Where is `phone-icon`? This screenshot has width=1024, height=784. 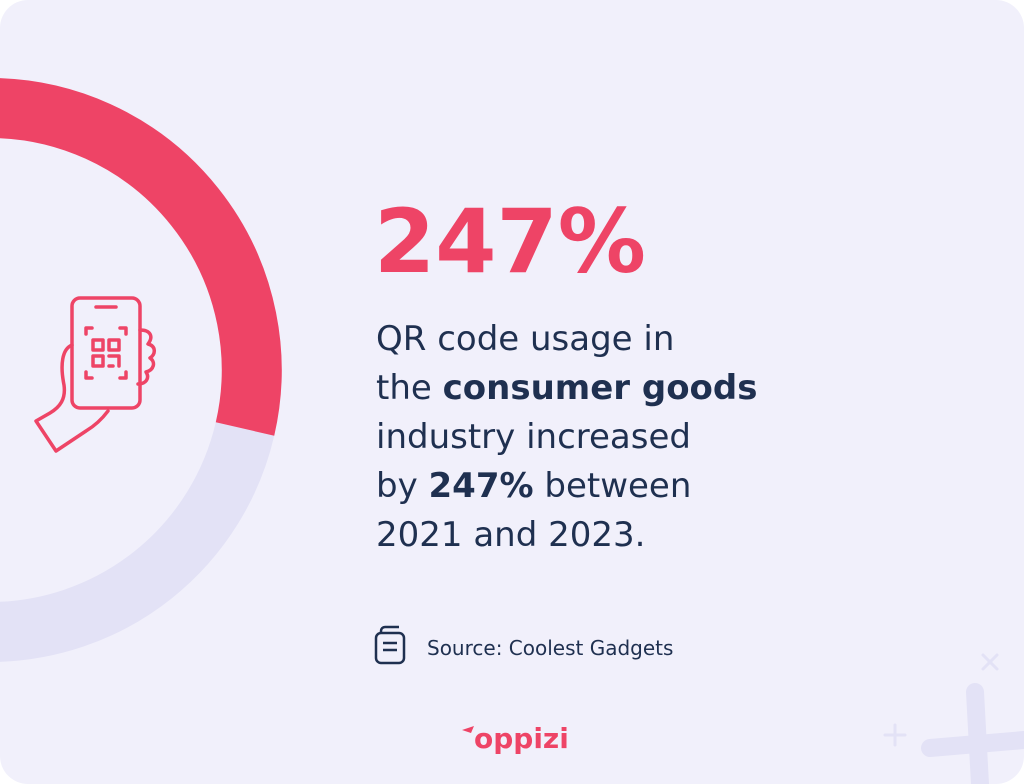 phone-icon is located at coordinates (95, 374).